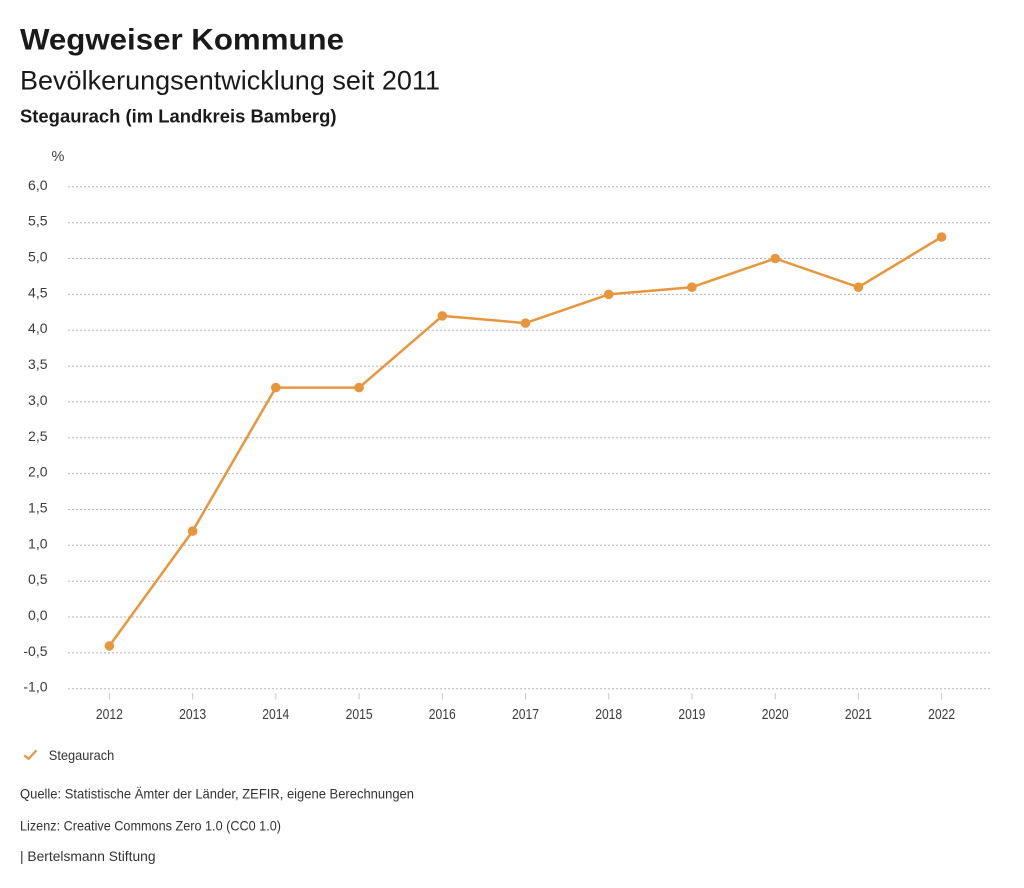 This screenshot has width=1024, height=888. What do you see at coordinates (442, 715) in the screenshot?
I see `svg-text: 2016` at bounding box center [442, 715].